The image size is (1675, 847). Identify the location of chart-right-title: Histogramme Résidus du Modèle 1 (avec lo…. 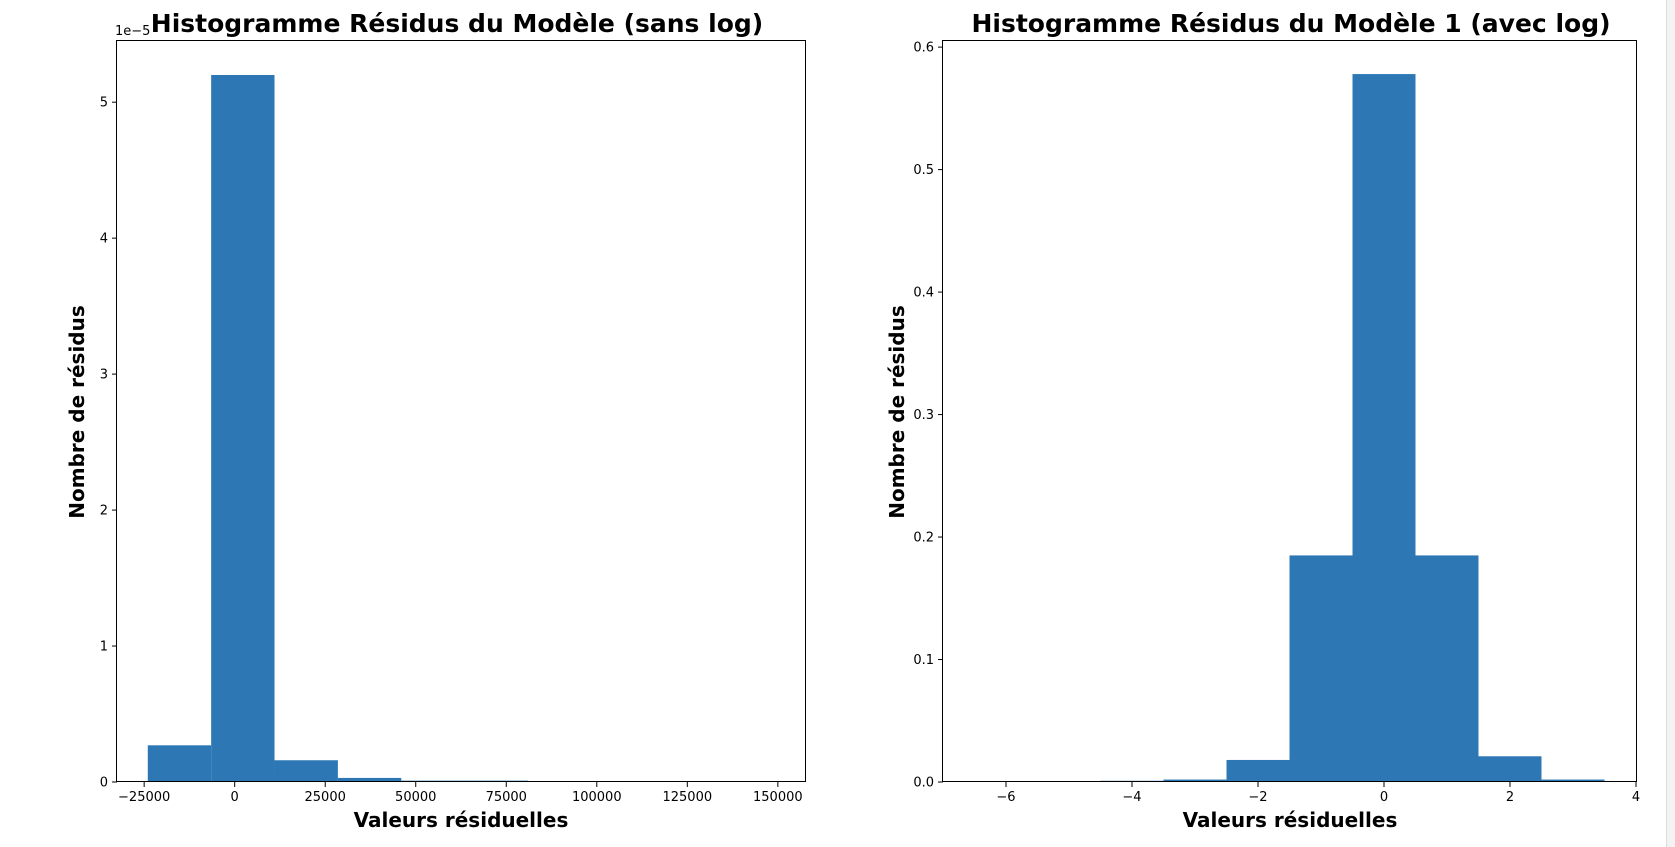
(1290, 23).